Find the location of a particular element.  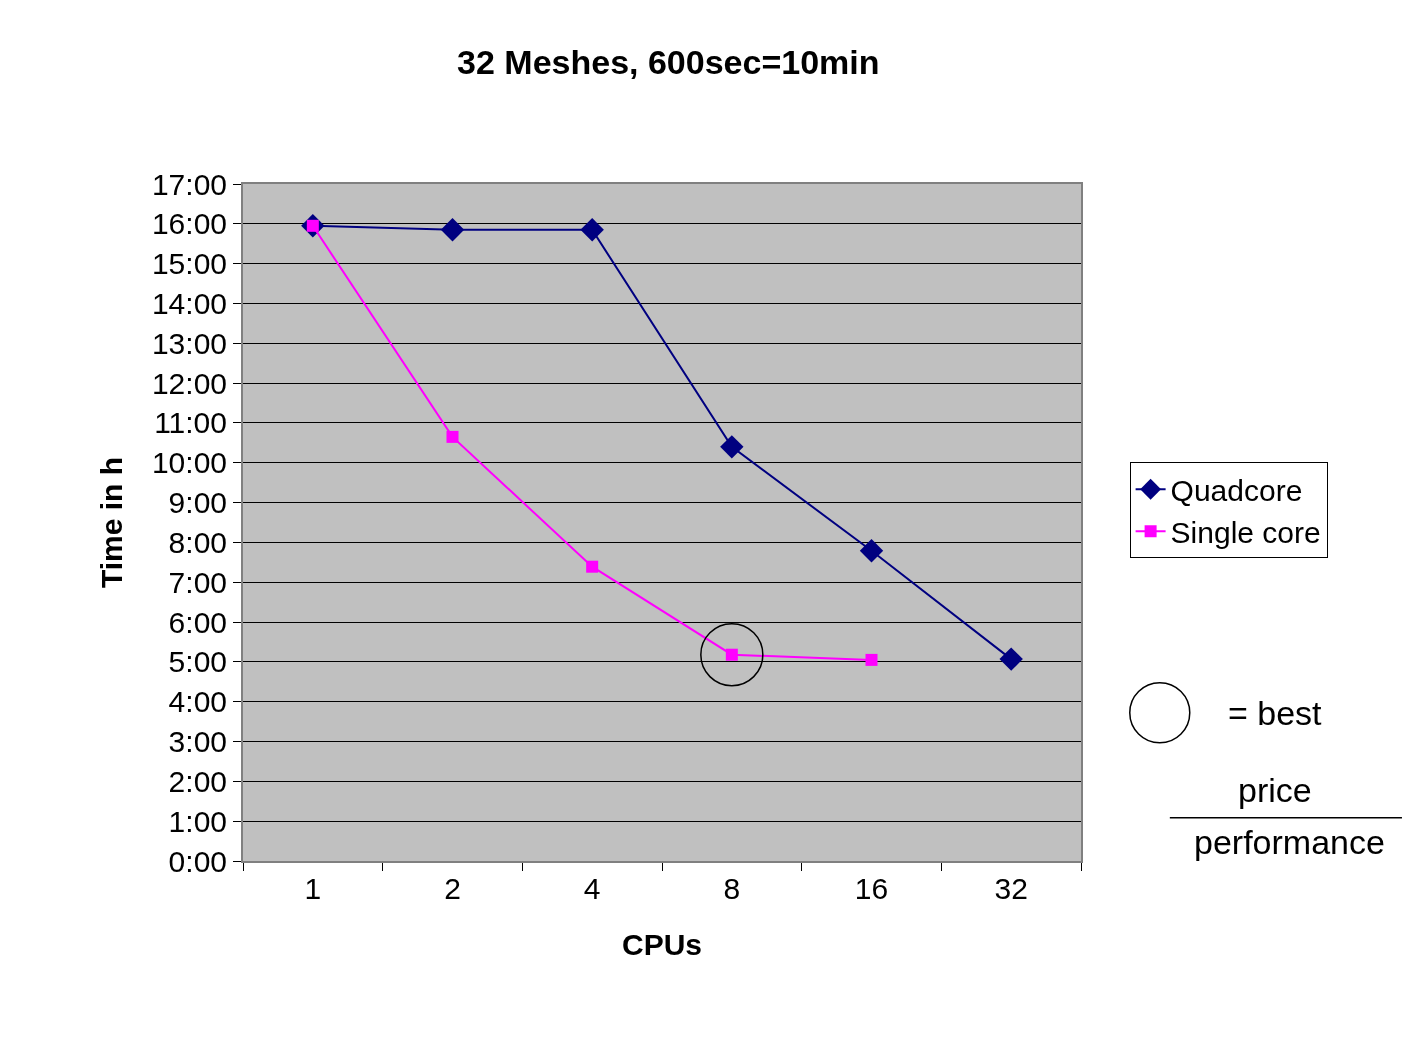

y-tick-label: 7:00 is located at coordinates (197, 582).